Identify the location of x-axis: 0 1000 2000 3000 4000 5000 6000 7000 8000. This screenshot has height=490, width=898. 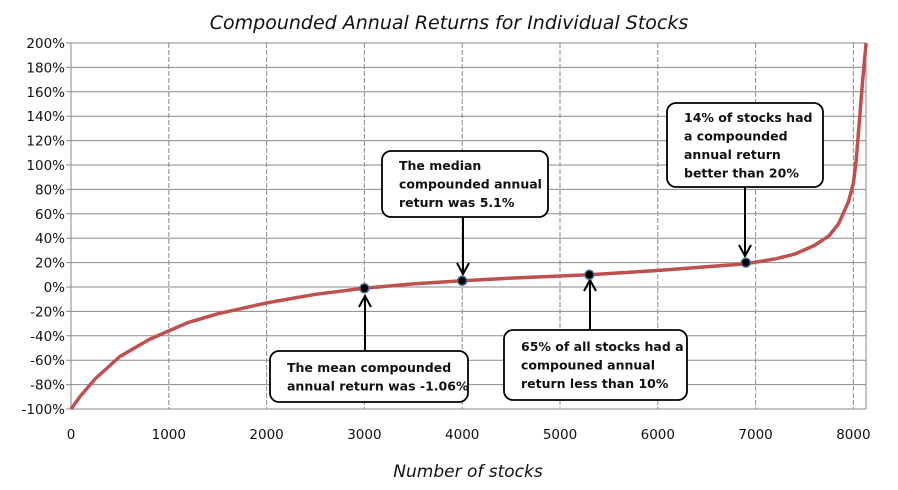
(469, 435).